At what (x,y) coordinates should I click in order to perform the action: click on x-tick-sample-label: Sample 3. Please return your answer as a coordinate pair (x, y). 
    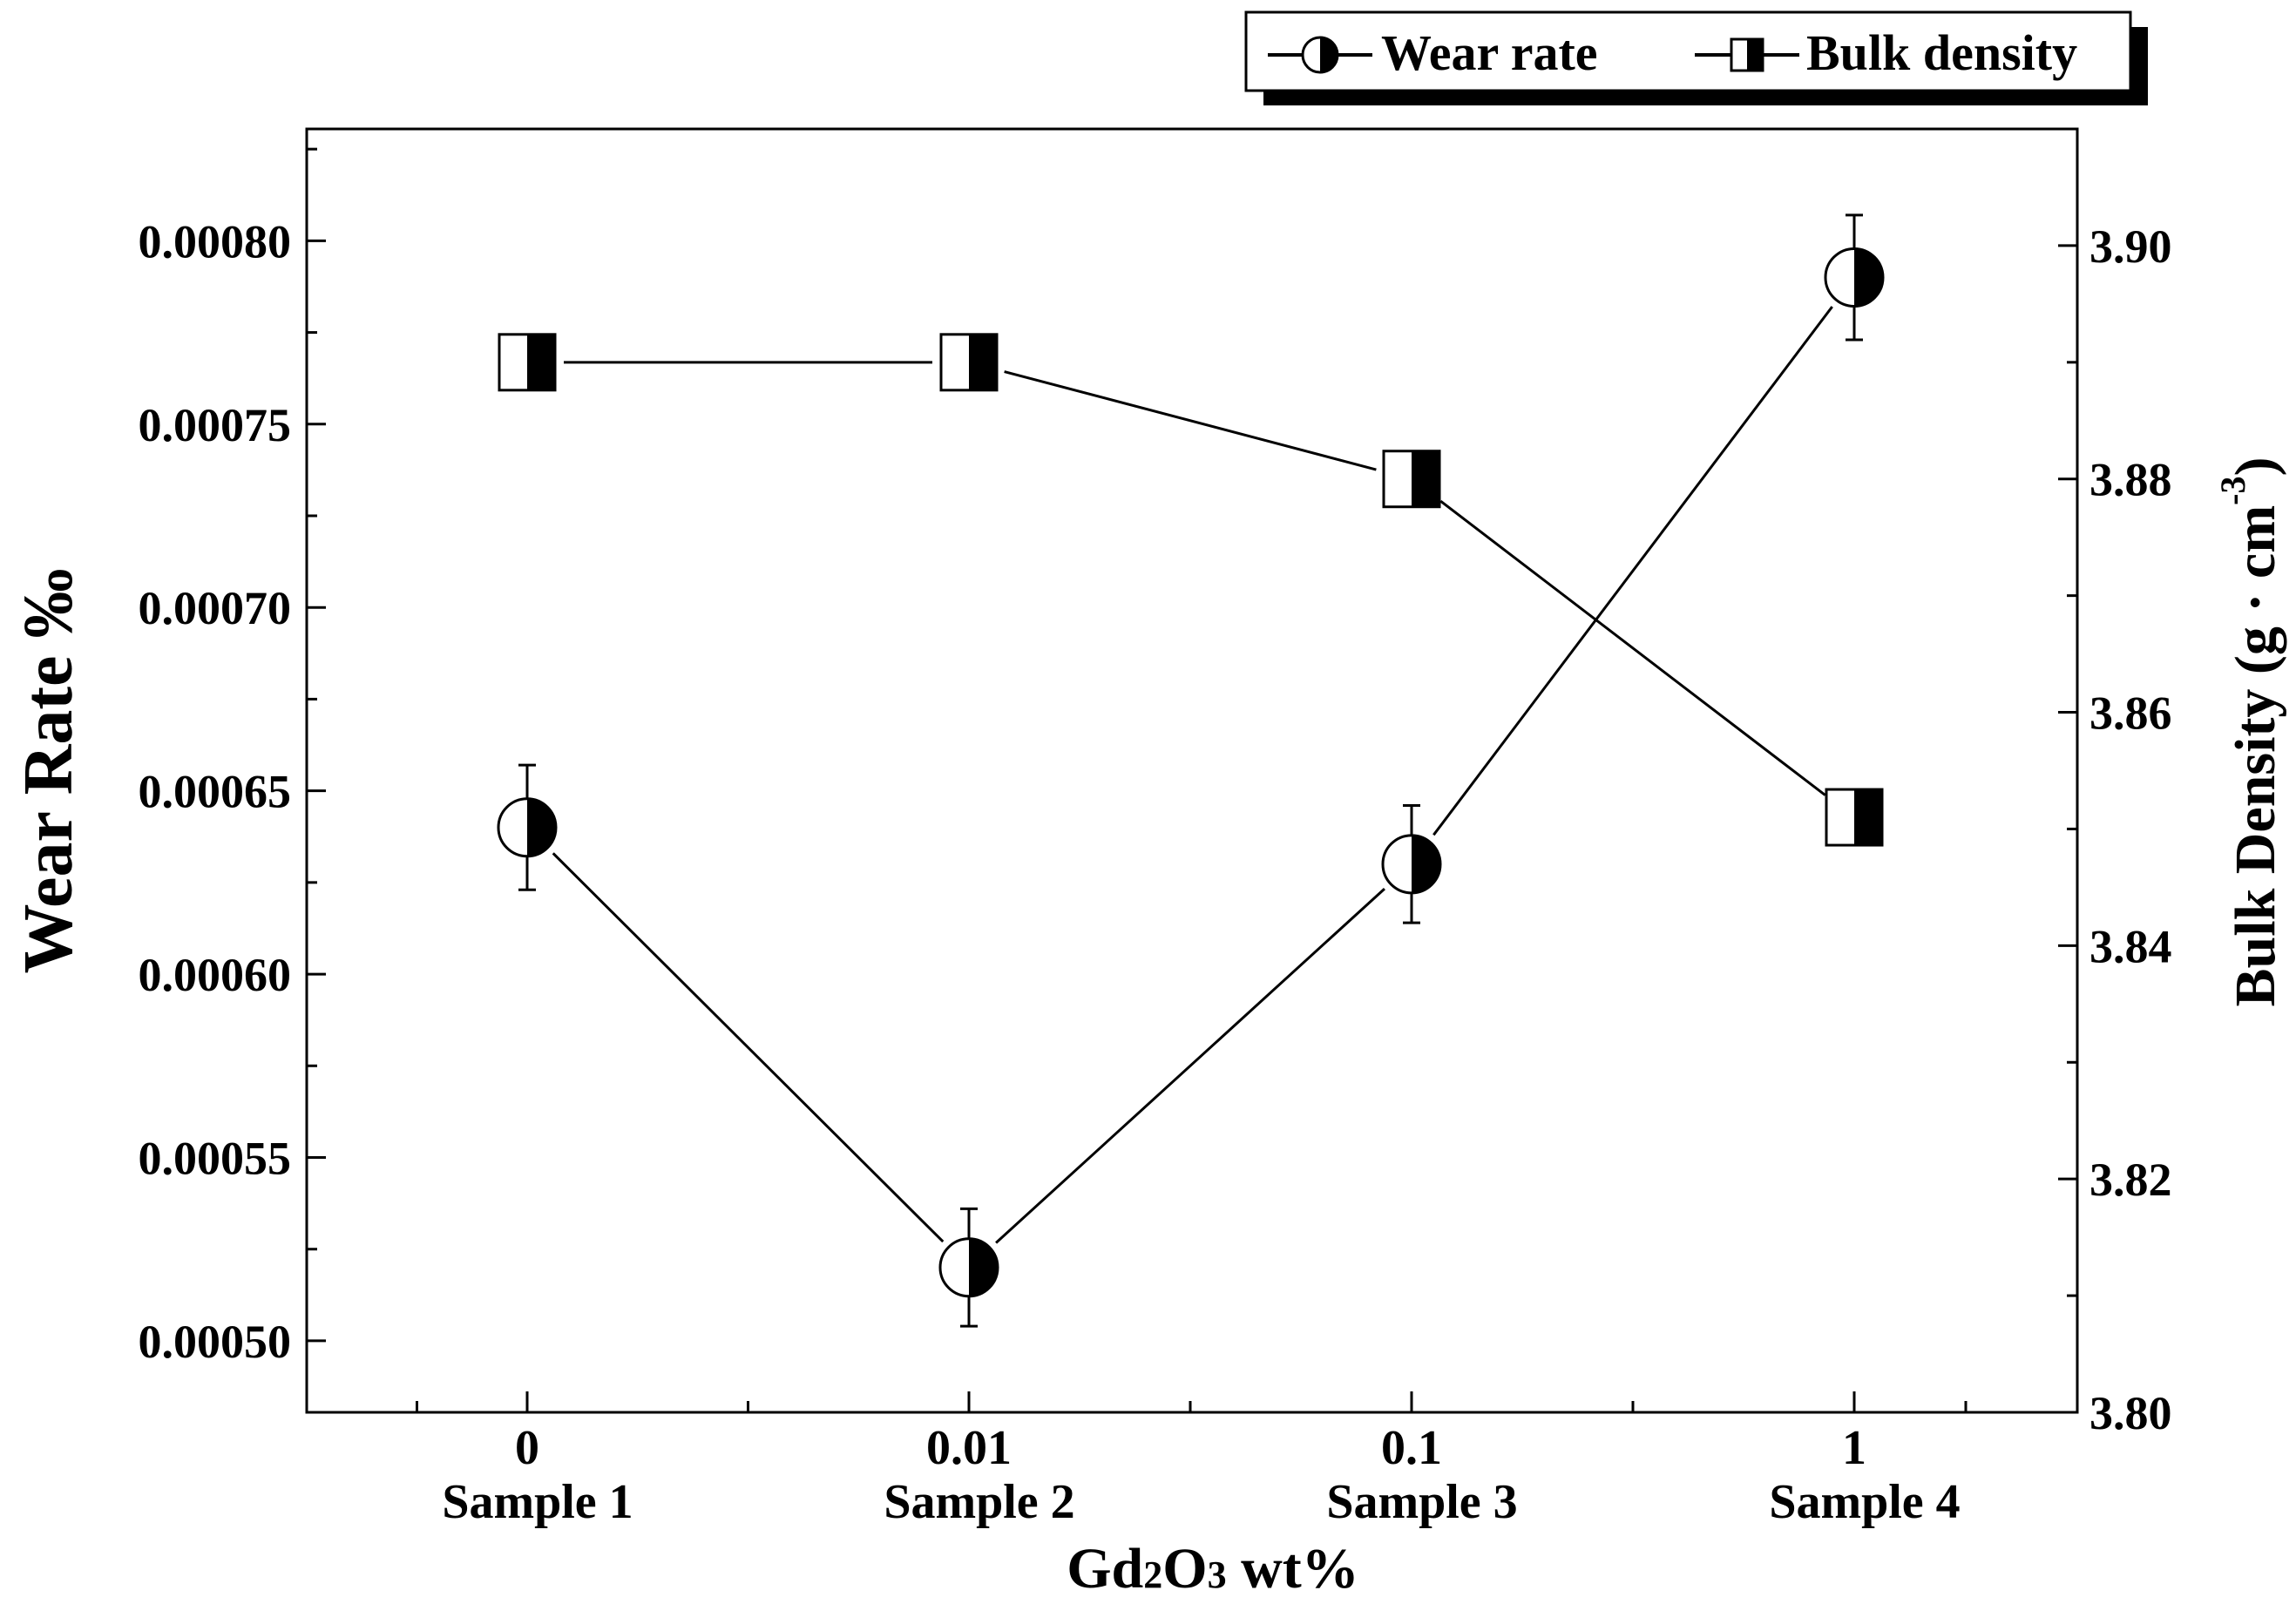
    Looking at the image, I should click on (1421, 1502).